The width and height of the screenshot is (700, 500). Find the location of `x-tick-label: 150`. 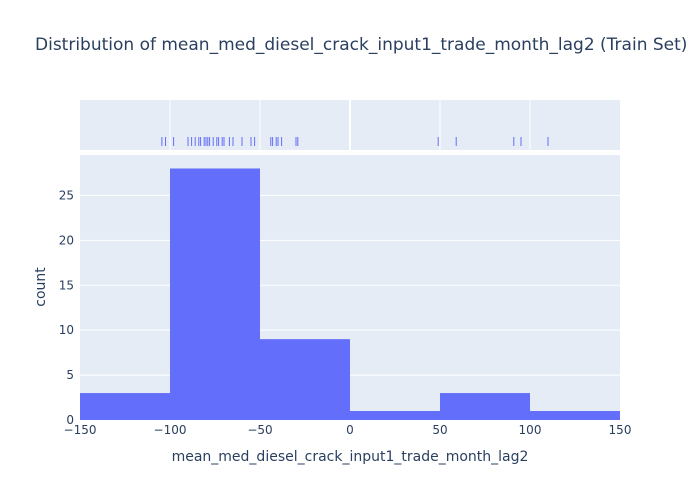

x-tick-label: 150 is located at coordinates (620, 430).